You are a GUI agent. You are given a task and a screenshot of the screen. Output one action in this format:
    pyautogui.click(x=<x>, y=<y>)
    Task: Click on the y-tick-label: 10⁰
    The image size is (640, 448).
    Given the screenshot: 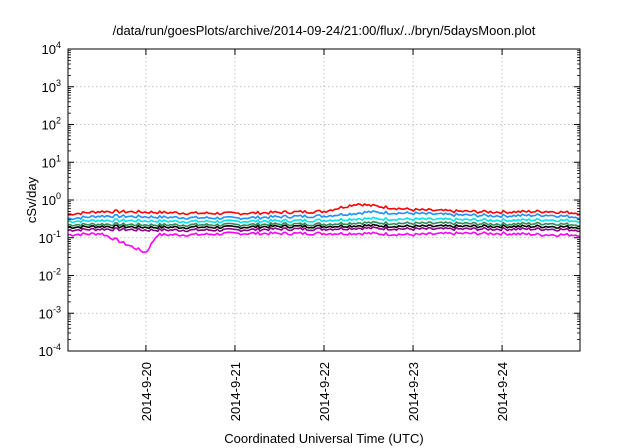 What is the action you would take?
    pyautogui.click(x=51, y=199)
    